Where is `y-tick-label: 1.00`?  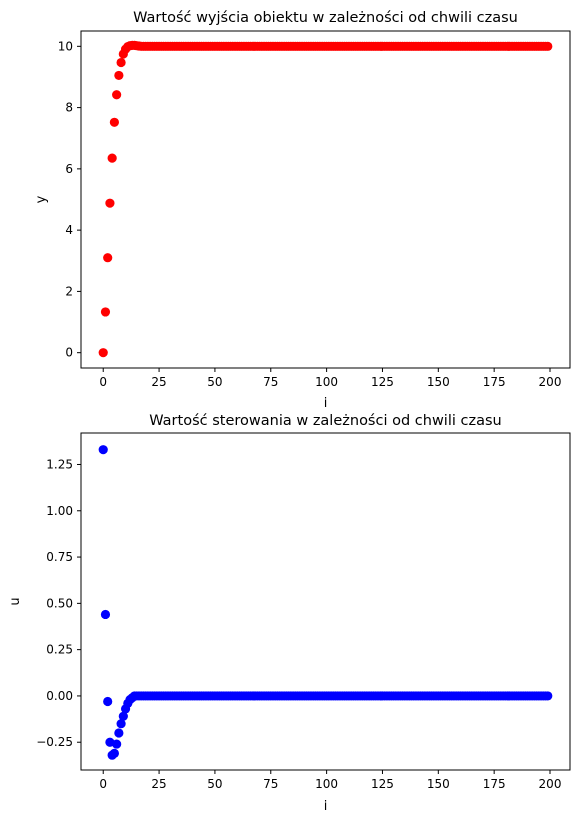
y-tick-label: 1.00 is located at coordinates (59, 511).